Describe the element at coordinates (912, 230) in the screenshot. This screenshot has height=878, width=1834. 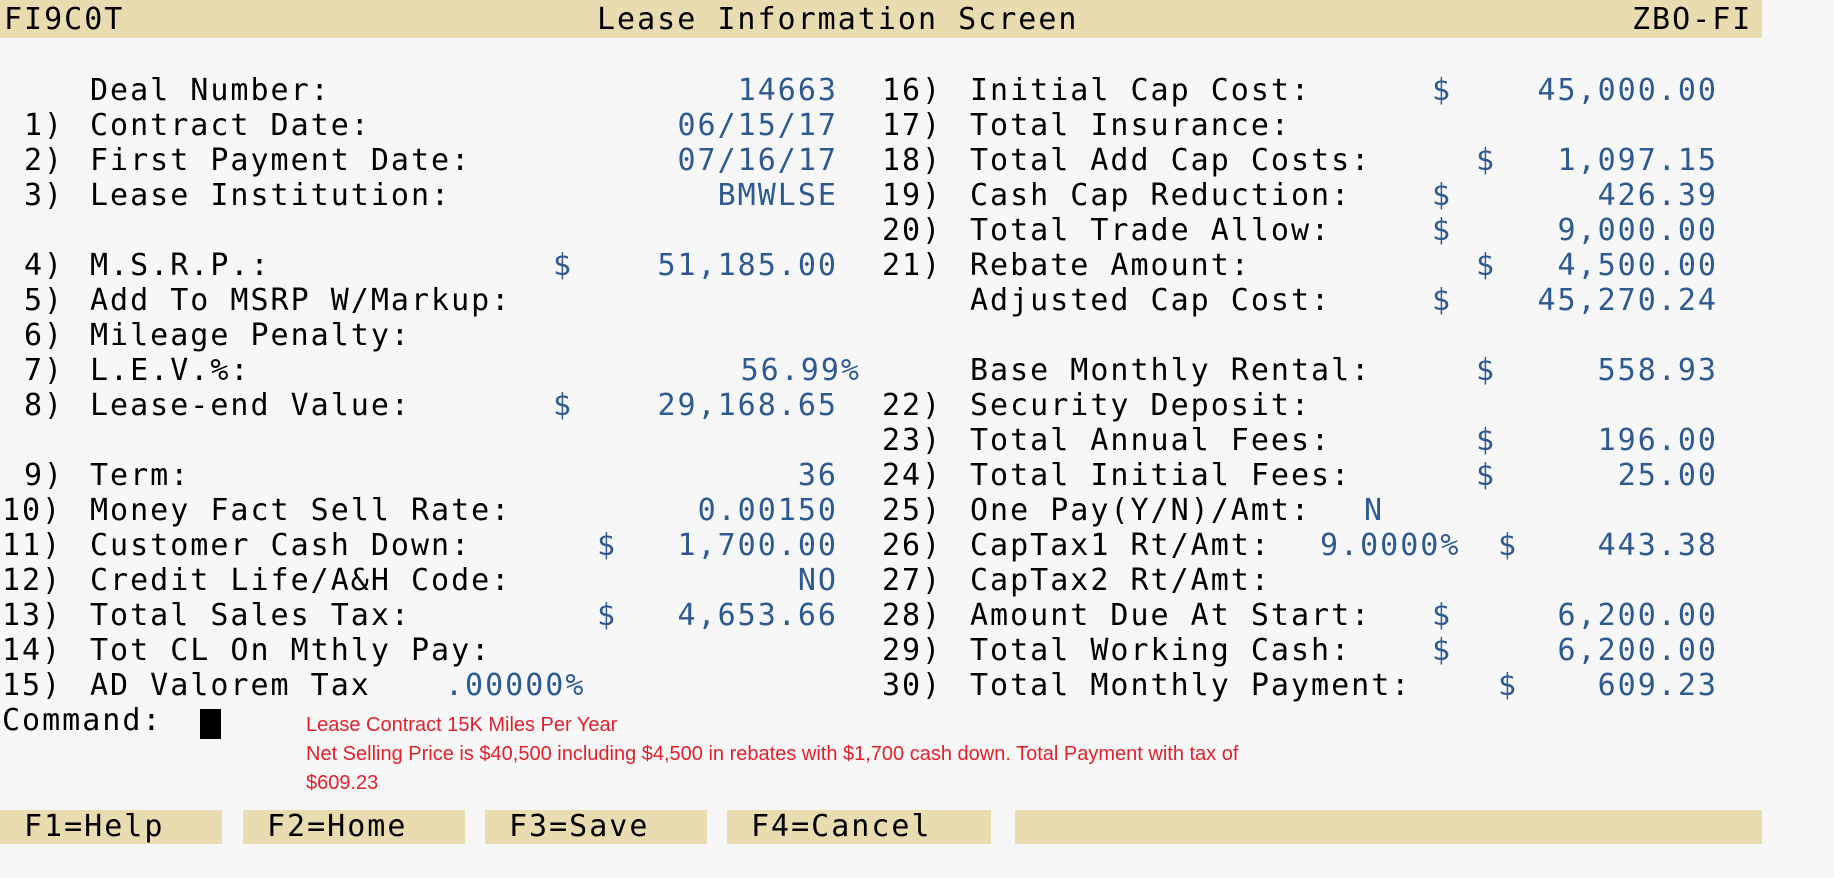
I see `field-number: 20)` at that location.